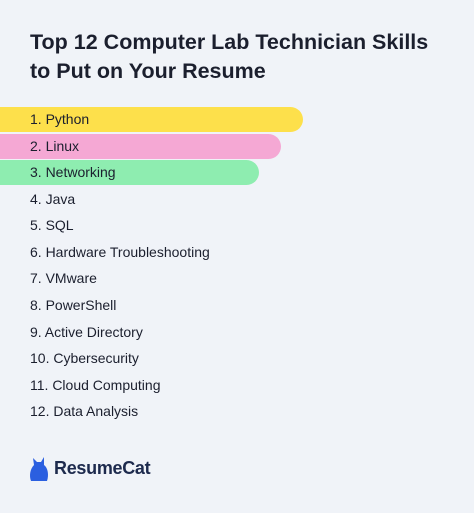  What do you see at coordinates (151, 119) in the screenshot?
I see `skill-item: 1. Python` at bounding box center [151, 119].